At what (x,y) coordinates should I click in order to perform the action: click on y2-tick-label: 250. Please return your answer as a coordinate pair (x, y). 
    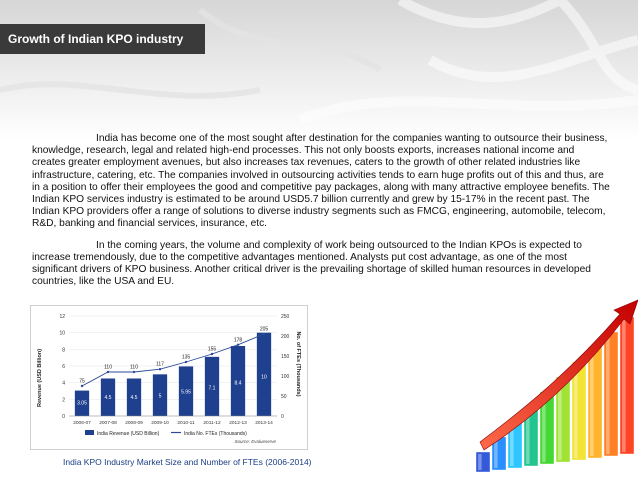
    Looking at the image, I should click on (285, 317).